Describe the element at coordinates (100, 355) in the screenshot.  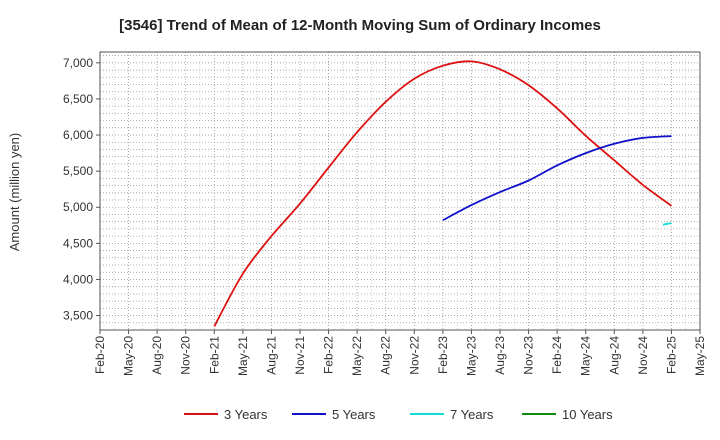
I see `x-tick-label: Feb-20` at that location.